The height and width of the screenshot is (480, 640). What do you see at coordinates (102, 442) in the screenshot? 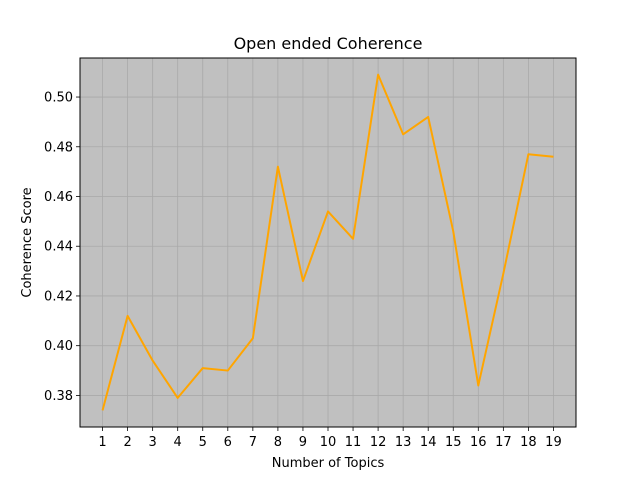
I see `x-tick-label: 1` at bounding box center [102, 442].